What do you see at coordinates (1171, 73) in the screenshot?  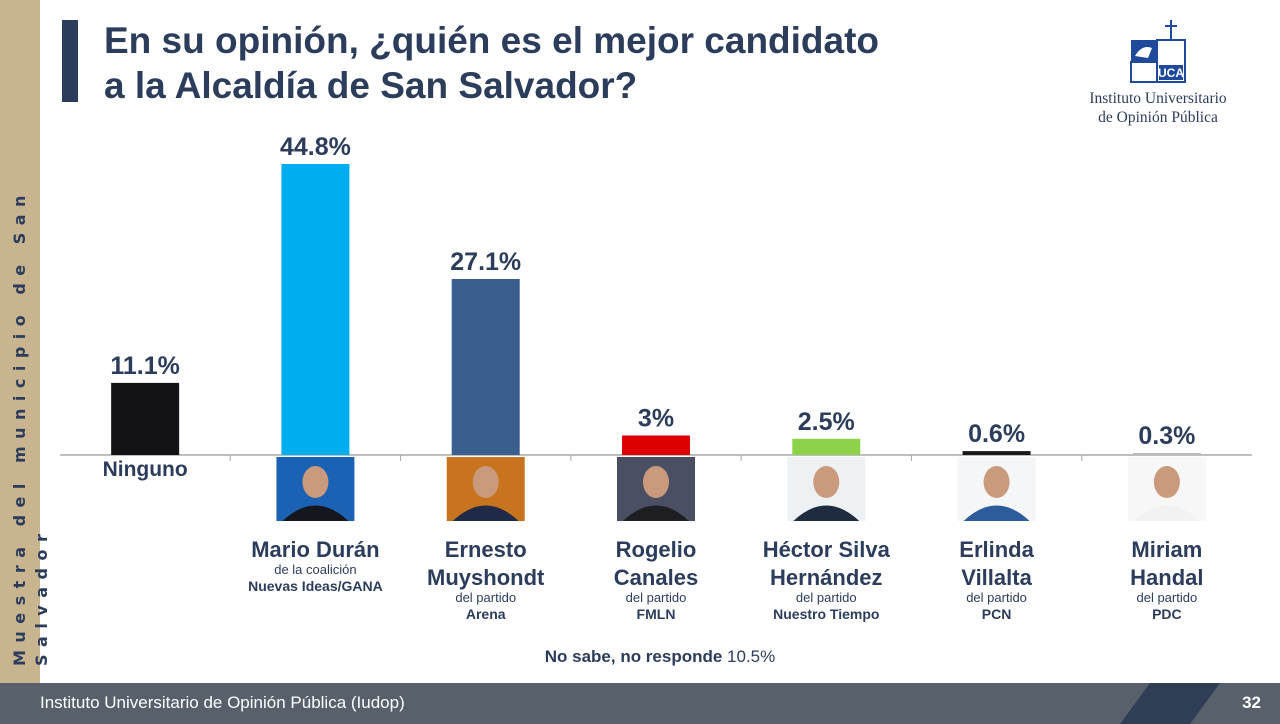 I see `svg-text: UCA` at bounding box center [1171, 73].